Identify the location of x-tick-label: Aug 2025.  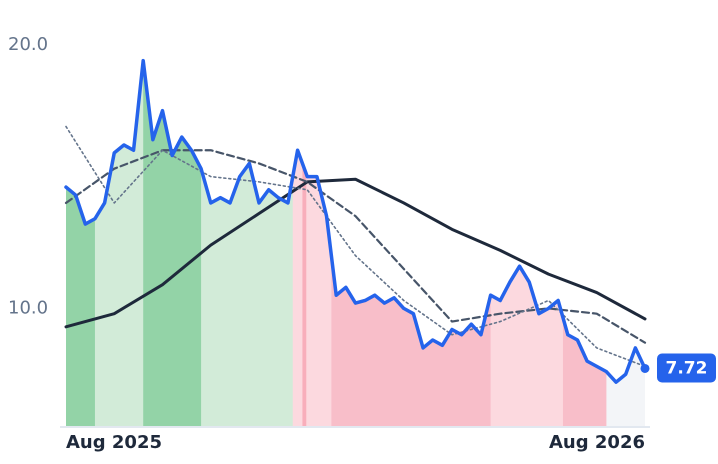
(114, 442).